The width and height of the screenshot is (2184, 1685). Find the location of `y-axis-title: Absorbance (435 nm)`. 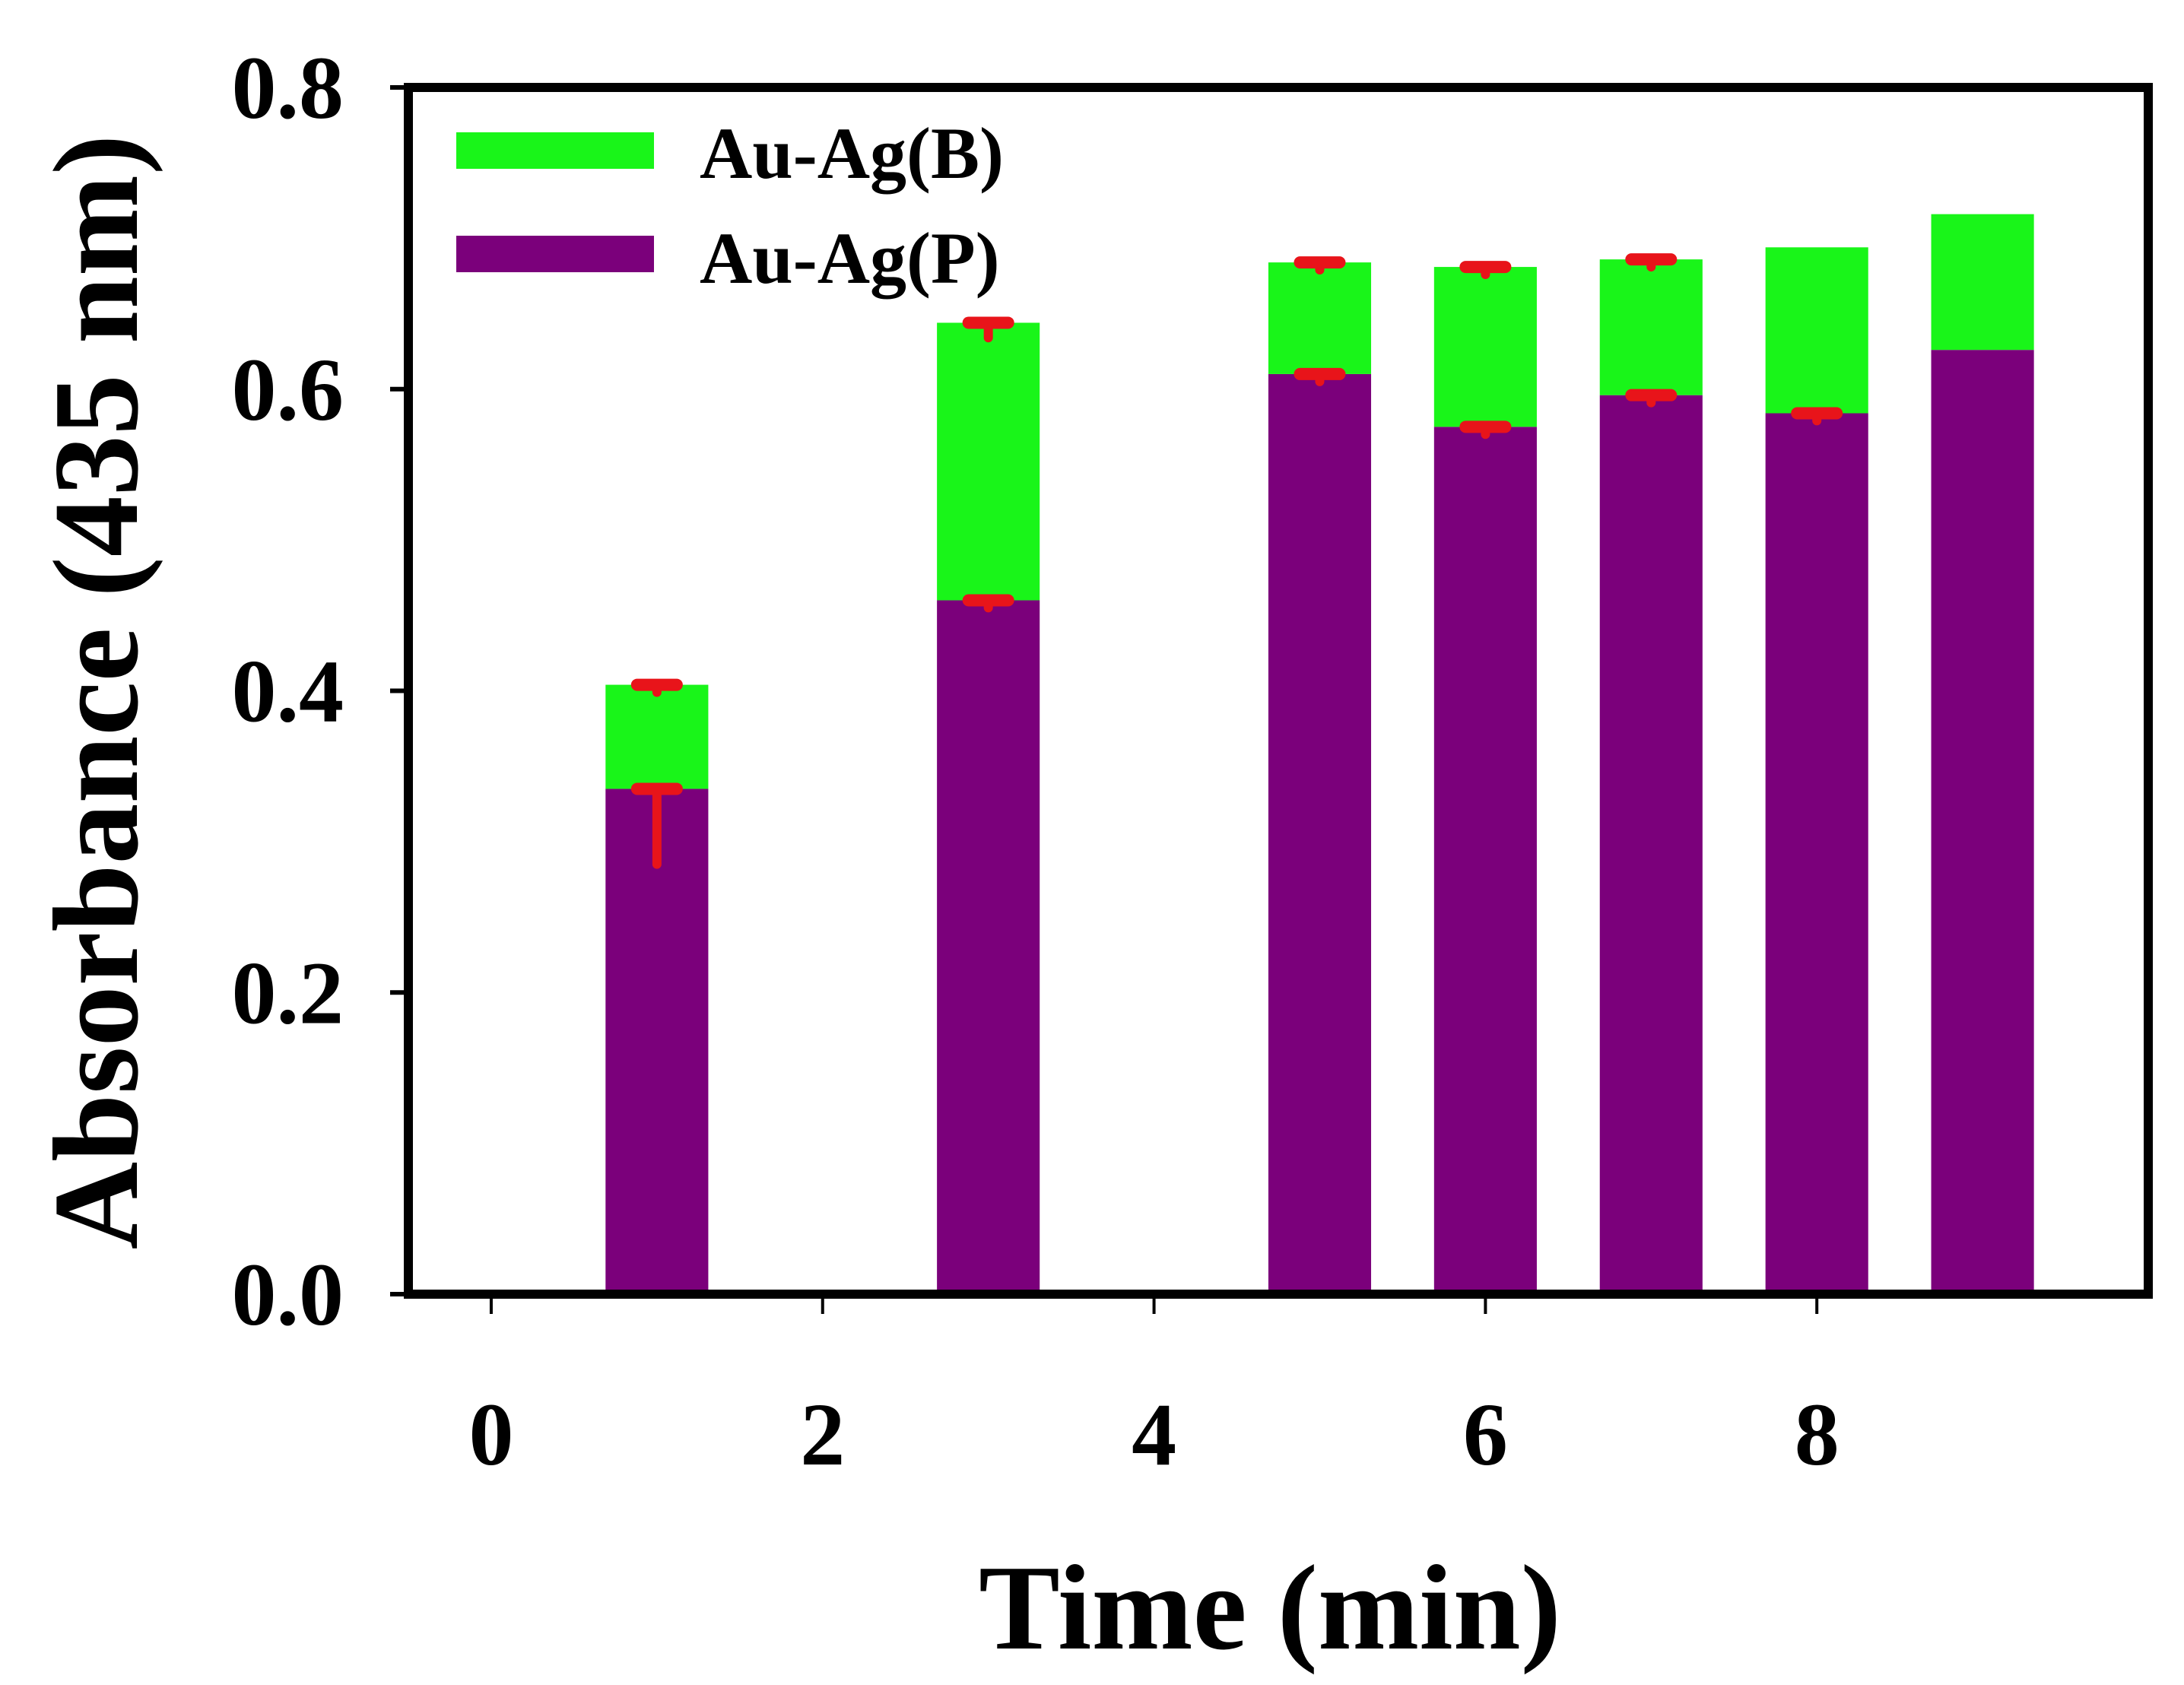

y-axis-title: Absorbance (435 nm) is located at coordinates (95, 693).